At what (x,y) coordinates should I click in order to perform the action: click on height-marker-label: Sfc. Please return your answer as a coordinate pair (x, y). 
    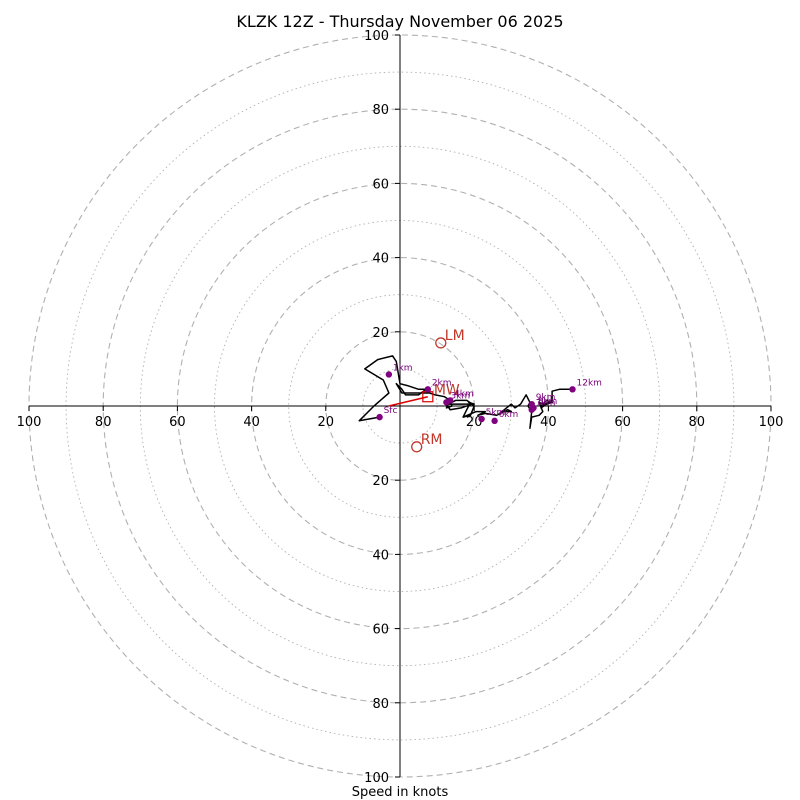
    Looking at the image, I should click on (391, 411).